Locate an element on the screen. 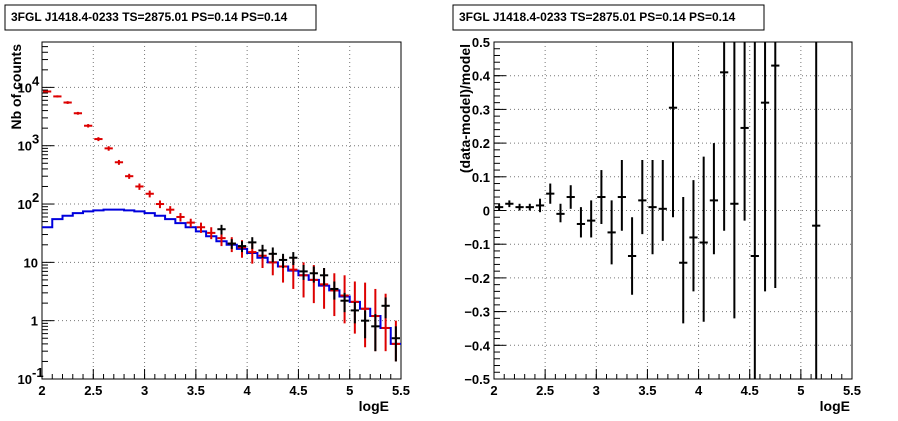 The width and height of the screenshot is (898, 421). y-tick-label: 0.3 is located at coordinates (481, 109).